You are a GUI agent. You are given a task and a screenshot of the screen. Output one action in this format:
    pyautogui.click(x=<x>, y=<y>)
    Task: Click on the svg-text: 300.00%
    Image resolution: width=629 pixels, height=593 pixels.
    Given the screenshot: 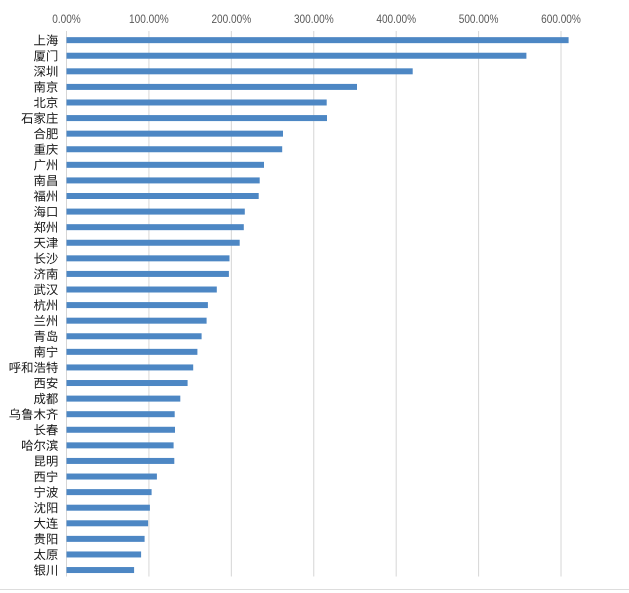 What is the action you would take?
    pyautogui.click(x=314, y=19)
    